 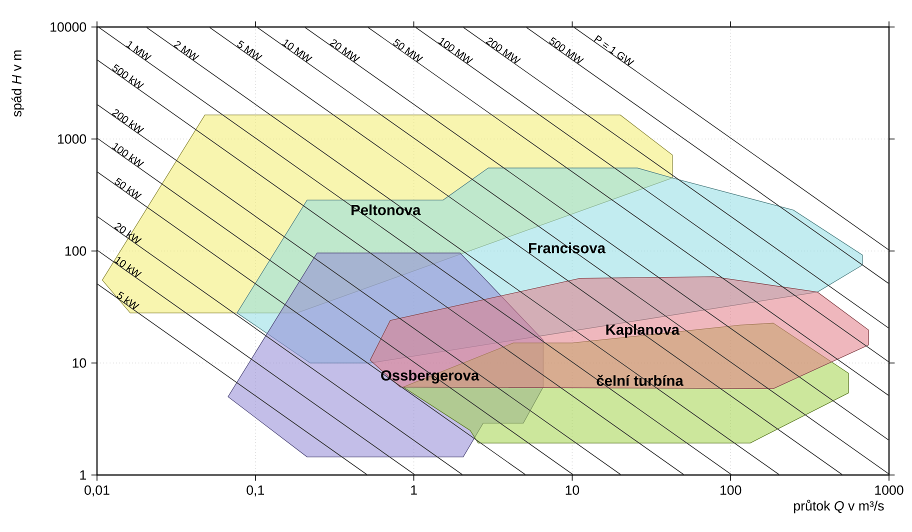 I want to click on x-tick-label: 0,1, so click(x=255, y=490).